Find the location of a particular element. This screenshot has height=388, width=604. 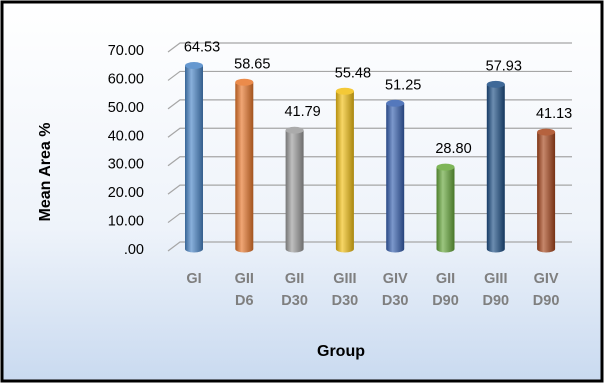

x-tick-label: GI is located at coordinates (193, 279).